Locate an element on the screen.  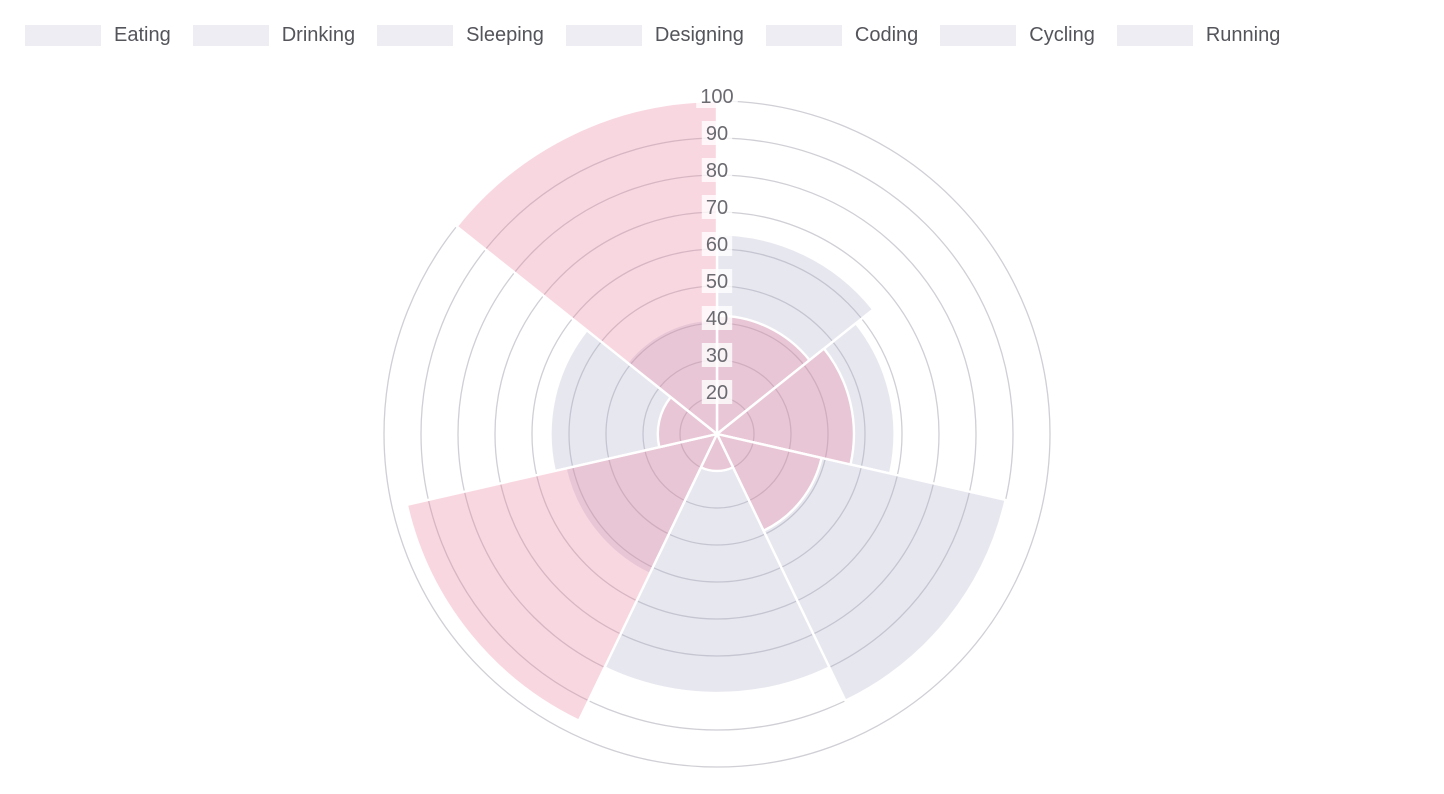
legend-label: Cycling is located at coordinates (1062, 35).